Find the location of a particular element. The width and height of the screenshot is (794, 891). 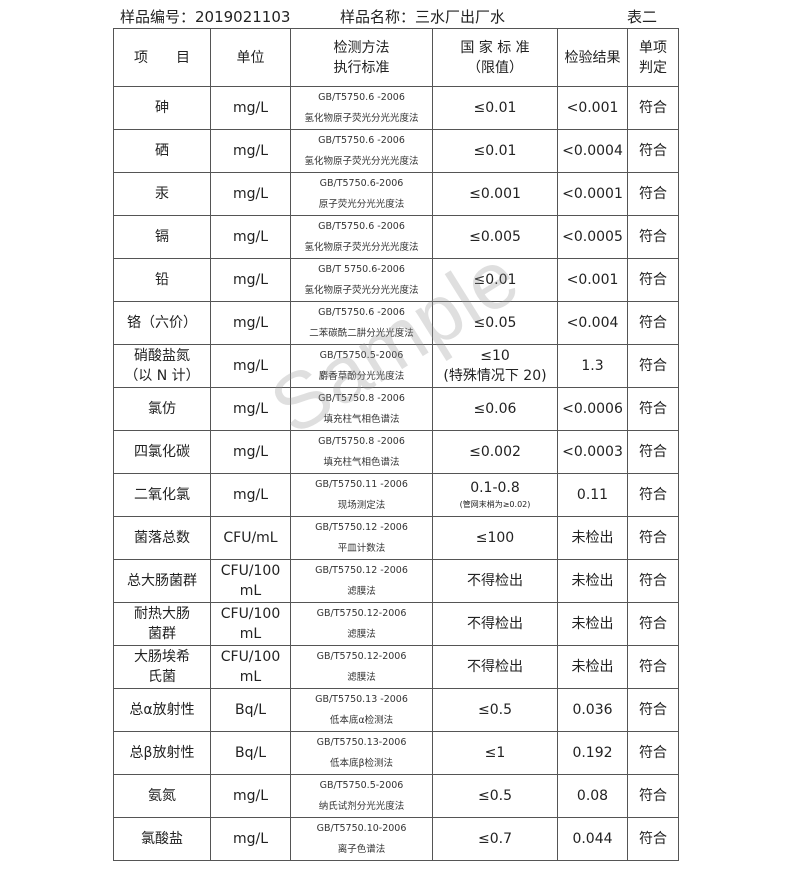

sample-number: 样品编号：2019021103 is located at coordinates (205, 17).